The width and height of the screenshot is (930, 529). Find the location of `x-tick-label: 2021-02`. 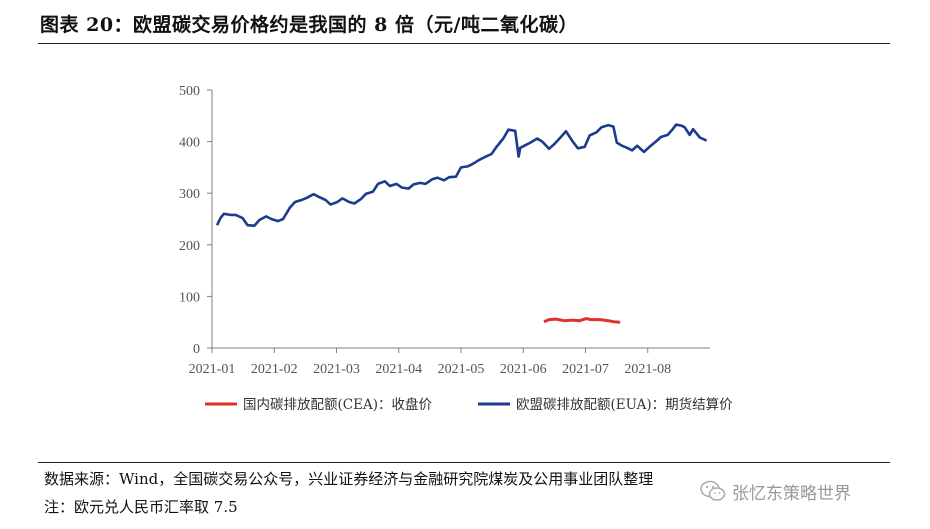

x-tick-label: 2021-02 is located at coordinates (274, 369).